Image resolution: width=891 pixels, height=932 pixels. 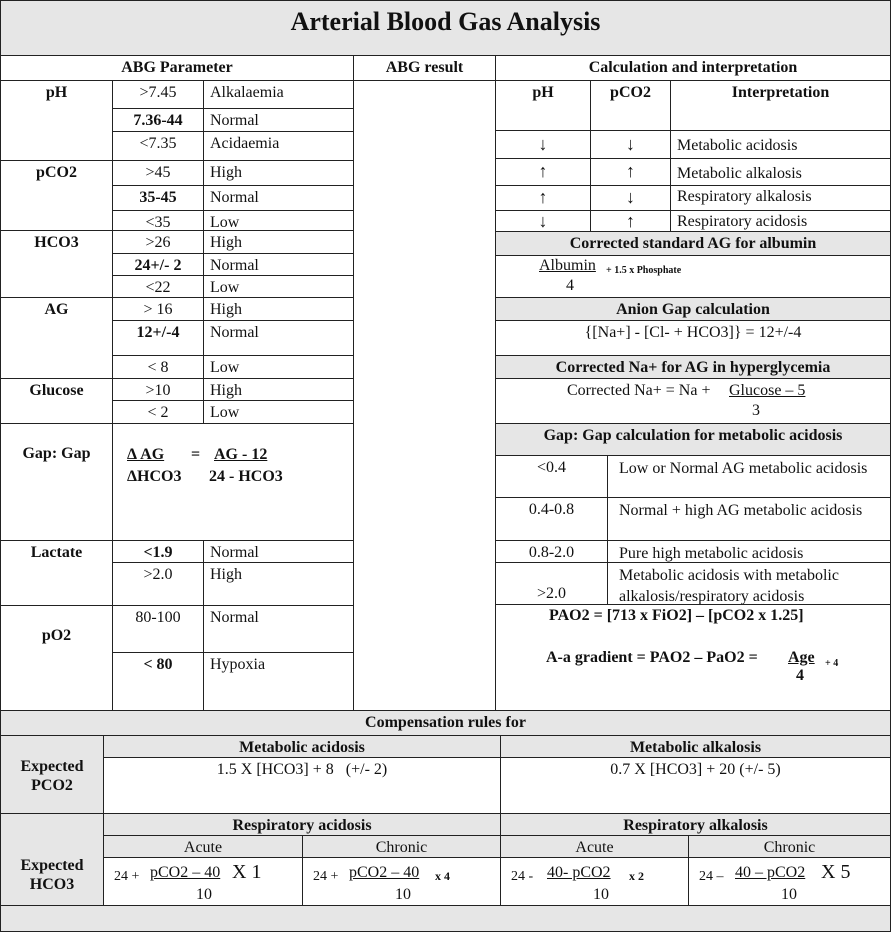 I want to click on interp-ph-arrow: ↑, so click(x=543, y=198).